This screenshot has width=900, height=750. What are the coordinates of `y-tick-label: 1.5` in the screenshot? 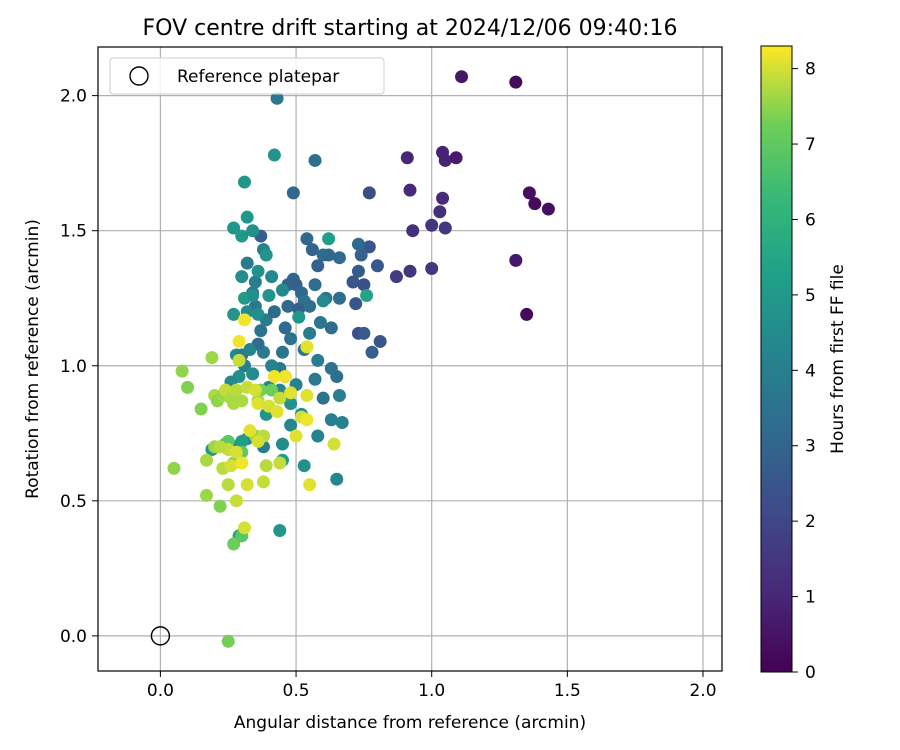 It's located at (73, 232).